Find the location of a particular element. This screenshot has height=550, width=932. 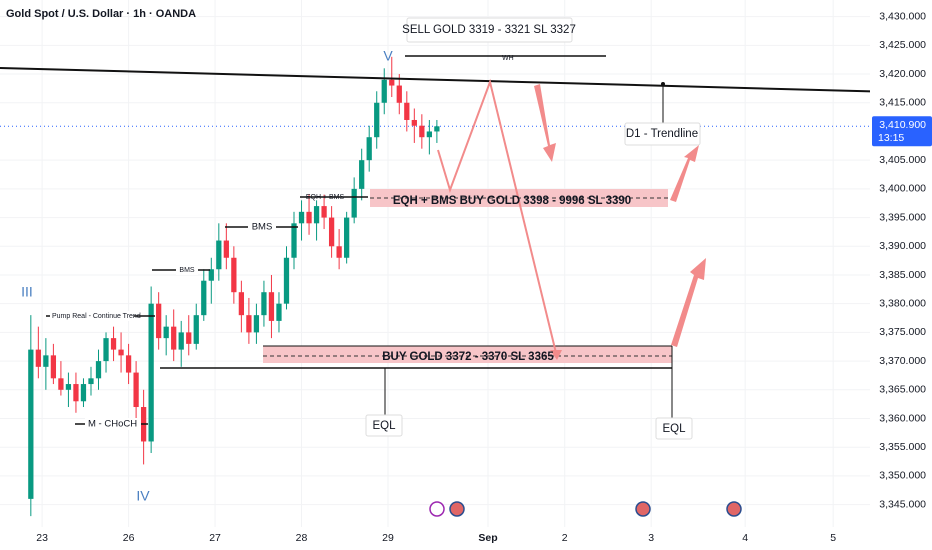

wave-label: V is located at coordinates (388, 56).